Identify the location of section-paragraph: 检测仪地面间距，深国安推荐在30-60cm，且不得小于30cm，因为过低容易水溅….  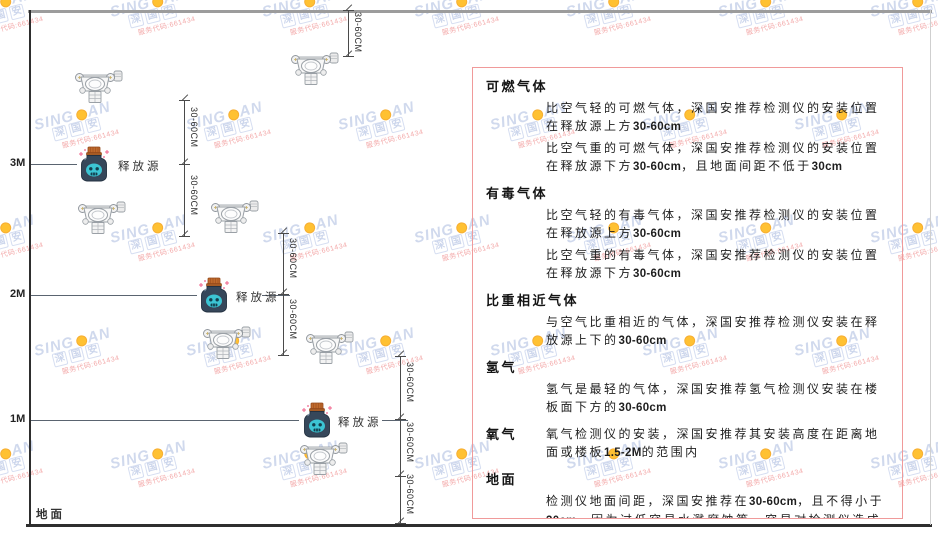
(715, 506).